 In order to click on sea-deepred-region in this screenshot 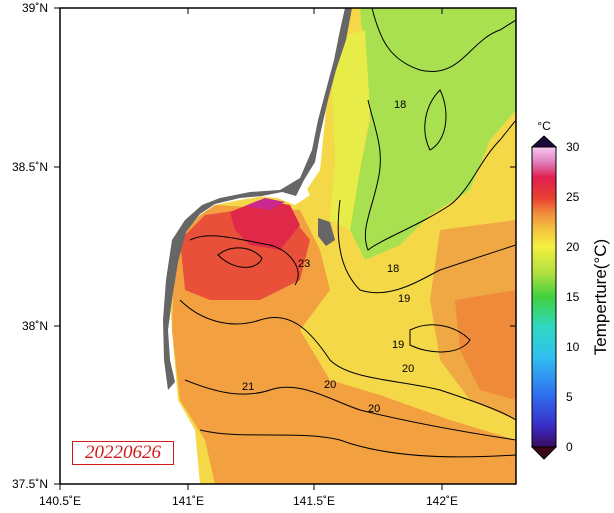, I will do `click(265, 225)`.